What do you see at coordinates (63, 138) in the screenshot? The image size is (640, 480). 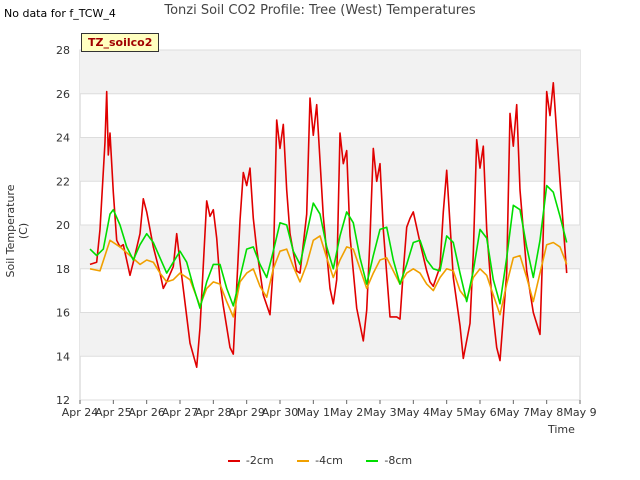 I see `y-tick-label: 24` at bounding box center [63, 138].